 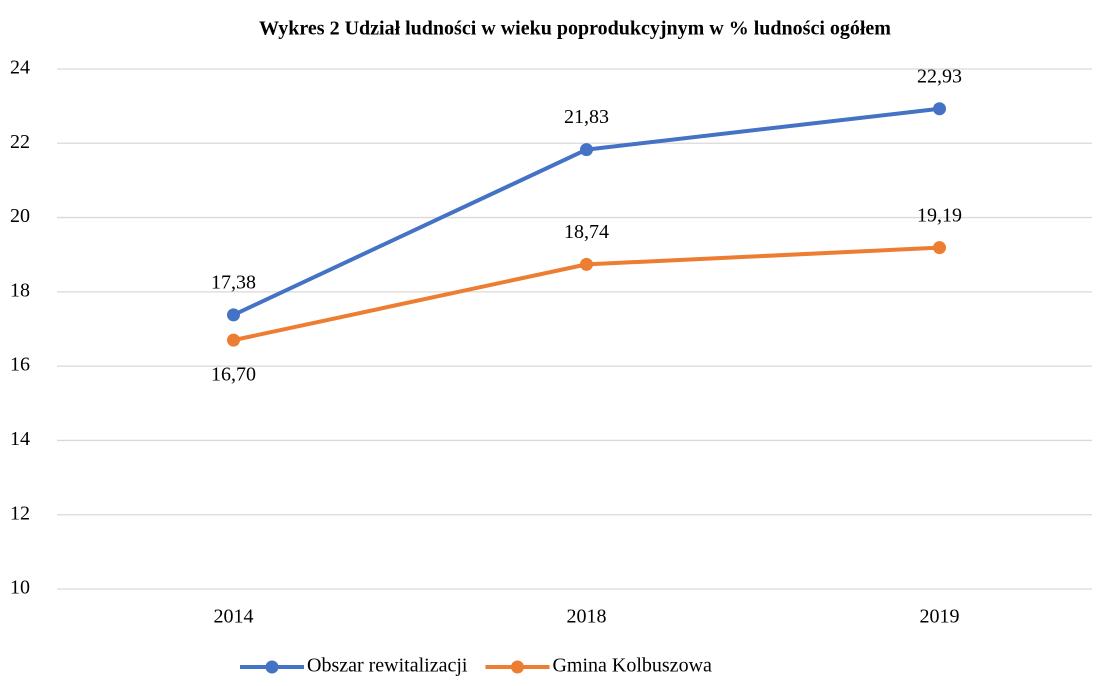 I want to click on data-label: 17,38, so click(x=233, y=282).